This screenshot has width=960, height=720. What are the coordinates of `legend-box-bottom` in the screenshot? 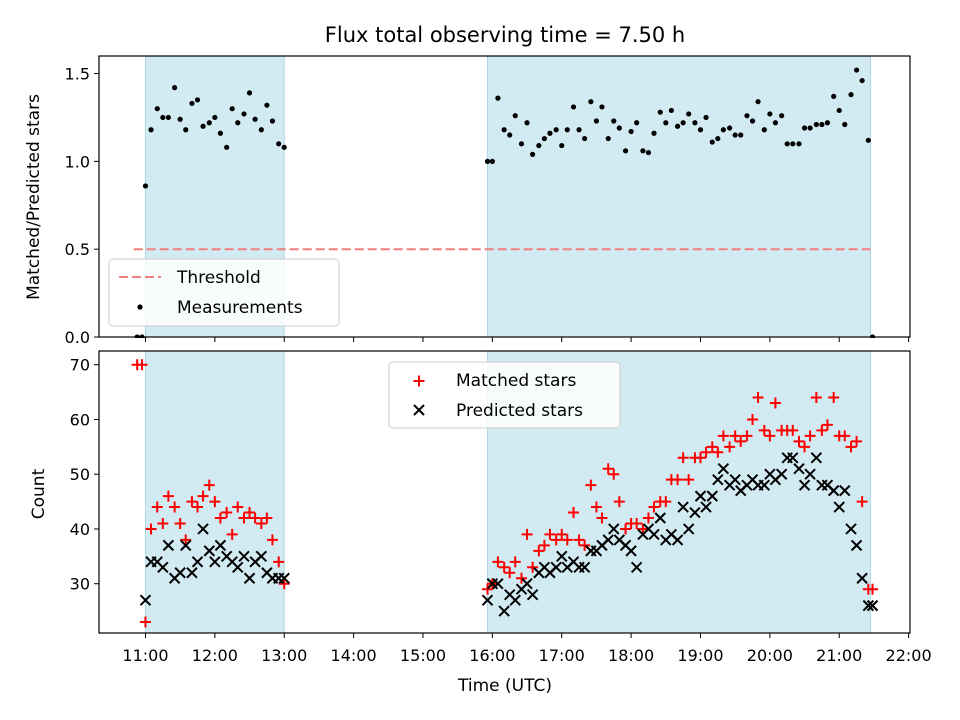 It's located at (504, 395).